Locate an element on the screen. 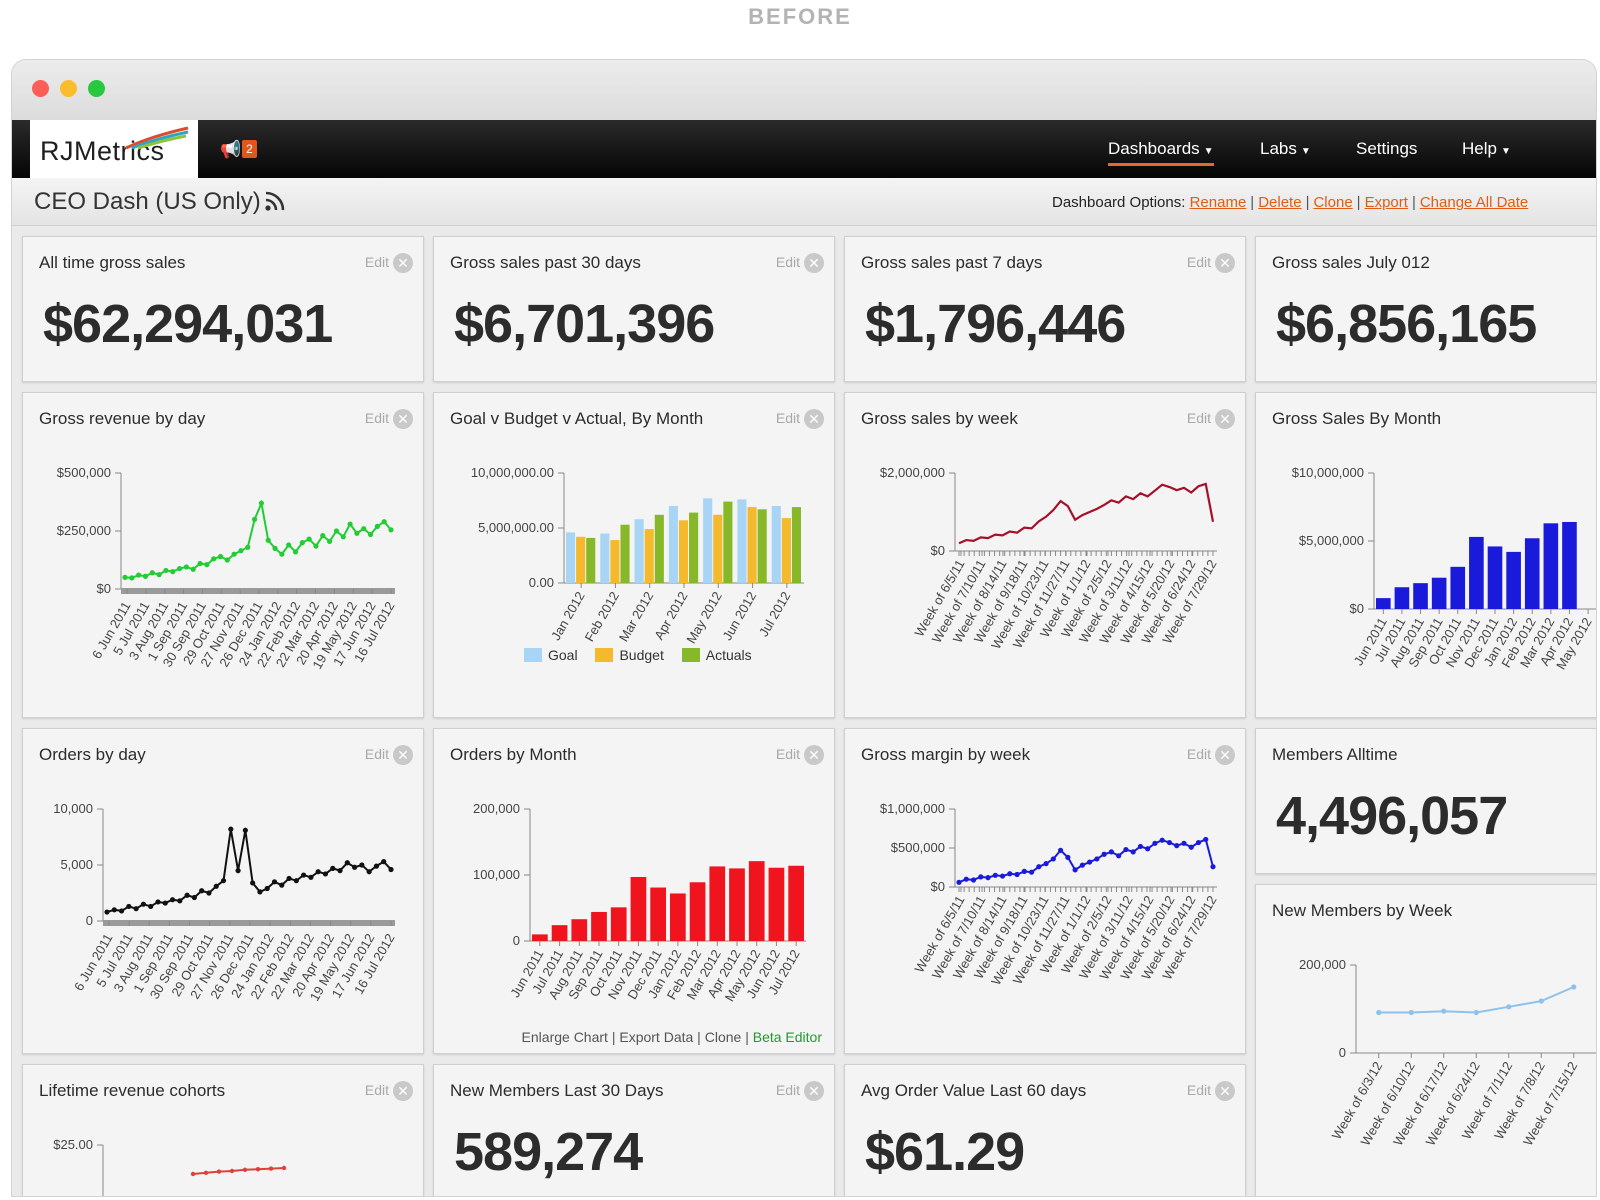 The width and height of the screenshot is (1600, 1200). card-title: Goal v Budget v Actual, By Month is located at coordinates (577, 418).